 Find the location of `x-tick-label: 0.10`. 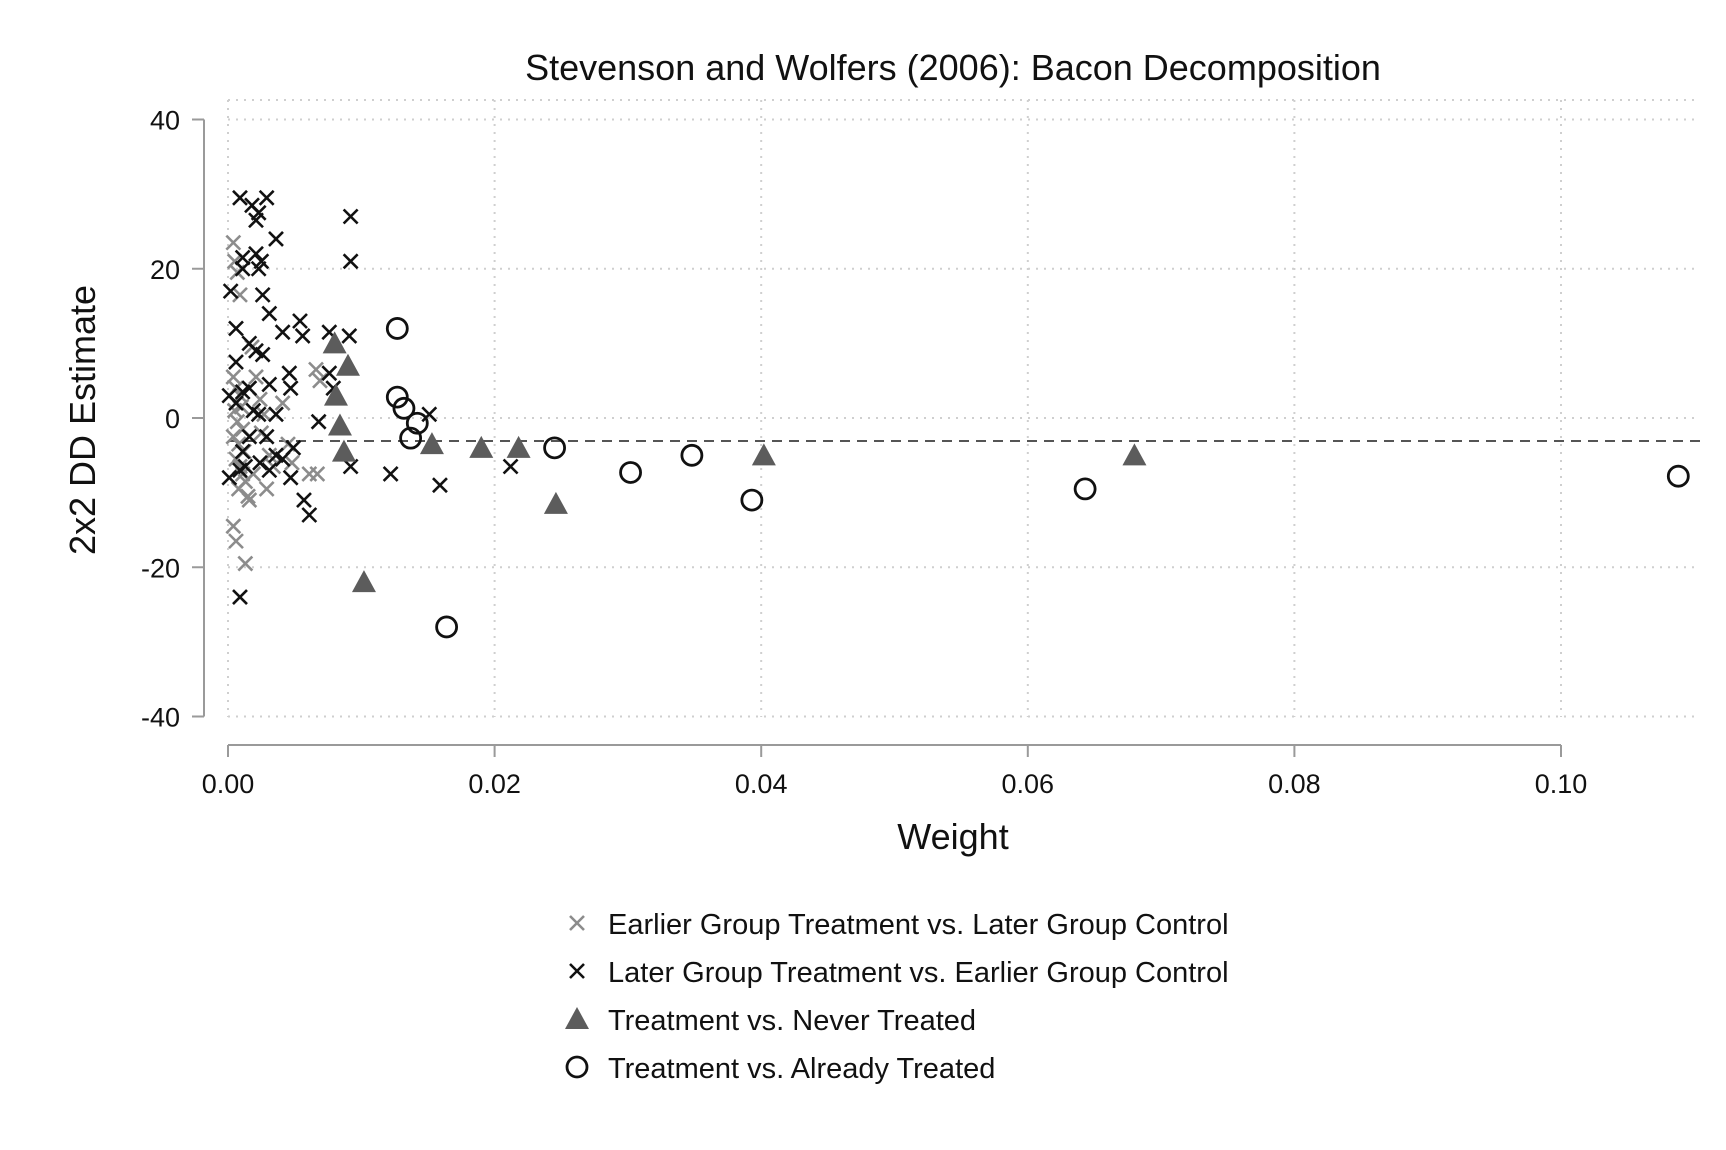

x-tick-label: 0.10 is located at coordinates (1561, 784).